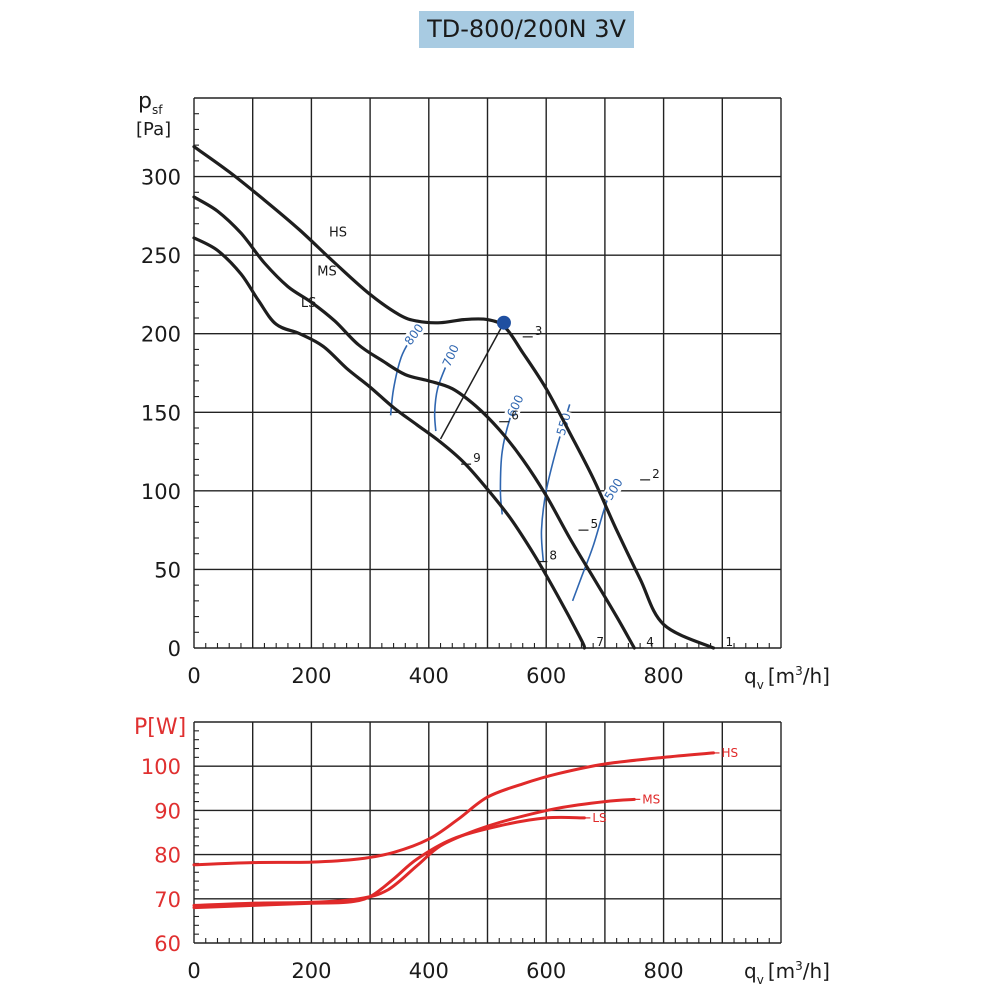 The width and height of the screenshot is (1000, 1000). I want to click on power-x-tick-label: 0, so click(193, 971).